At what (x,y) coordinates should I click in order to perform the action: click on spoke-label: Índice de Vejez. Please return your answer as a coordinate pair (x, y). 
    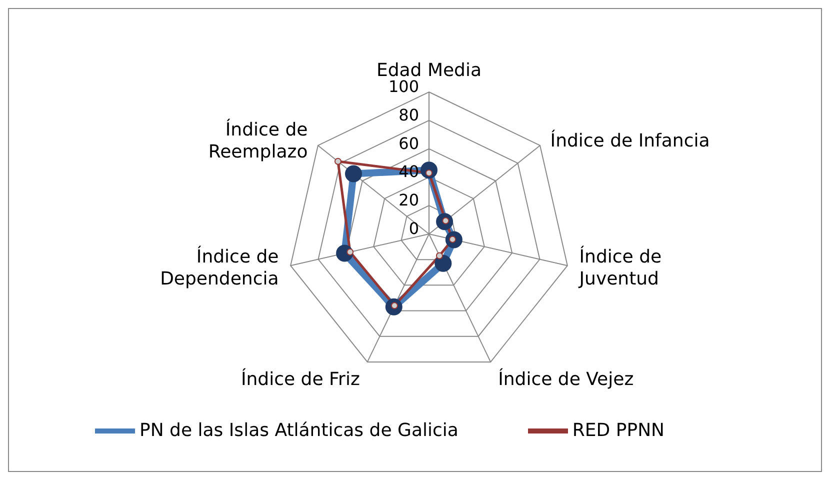
    Looking at the image, I should click on (566, 379).